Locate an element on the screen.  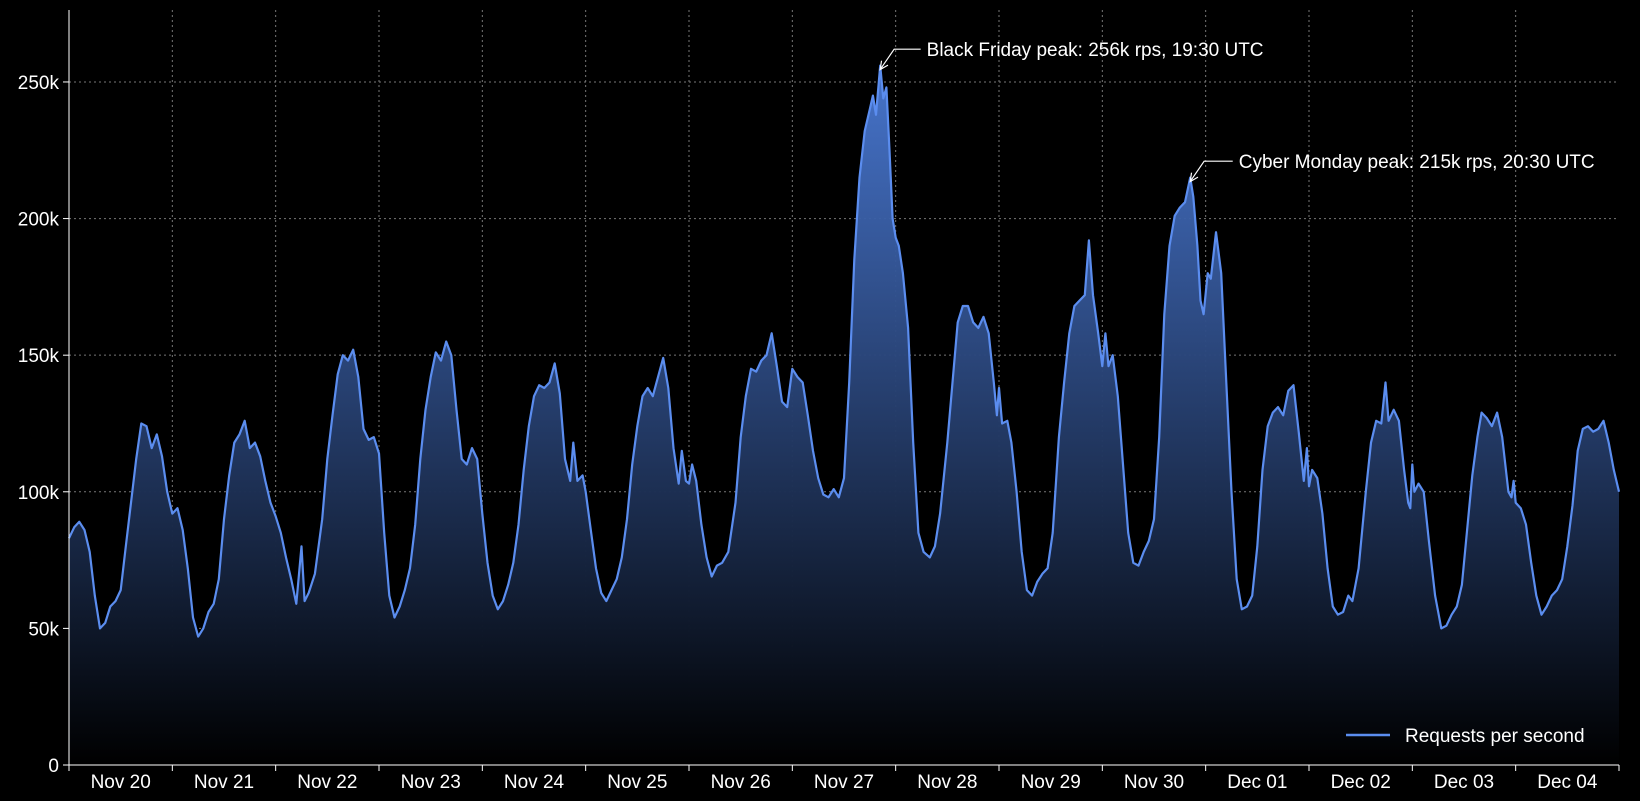
x-tick-label: Nov 24 is located at coordinates (534, 782).